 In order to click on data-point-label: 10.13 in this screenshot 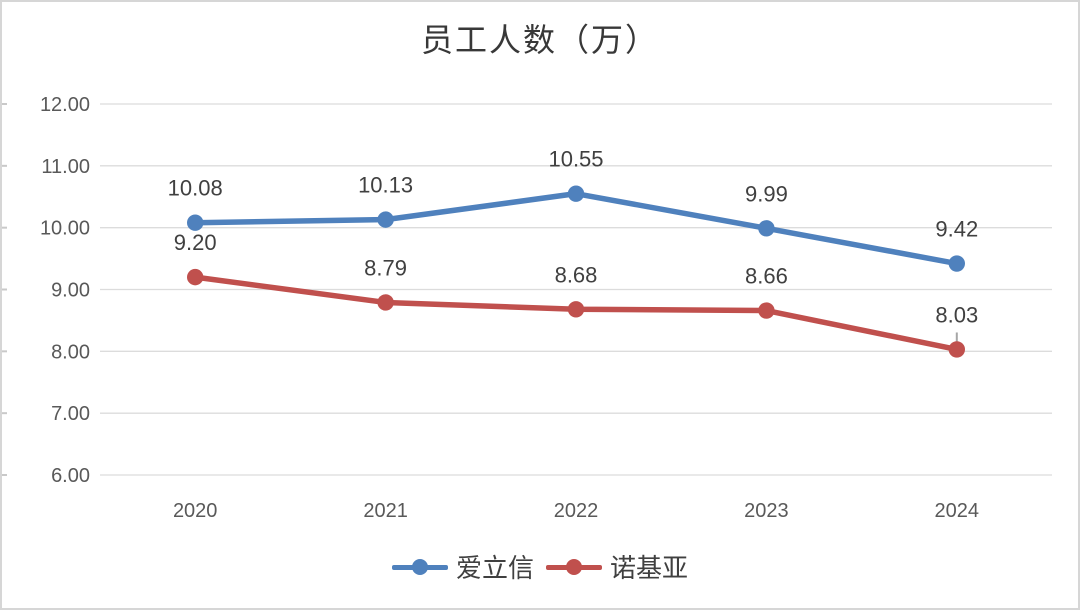, I will do `click(385, 185)`.